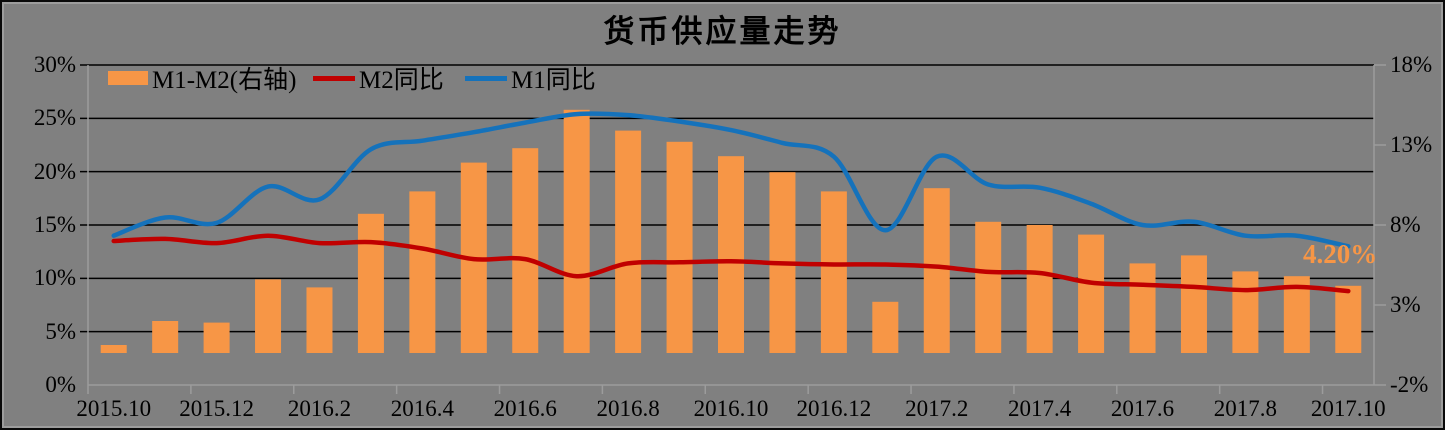  Describe the element at coordinates (60, 331) in the screenshot. I see `left-axis-tick-label: 5%` at that location.